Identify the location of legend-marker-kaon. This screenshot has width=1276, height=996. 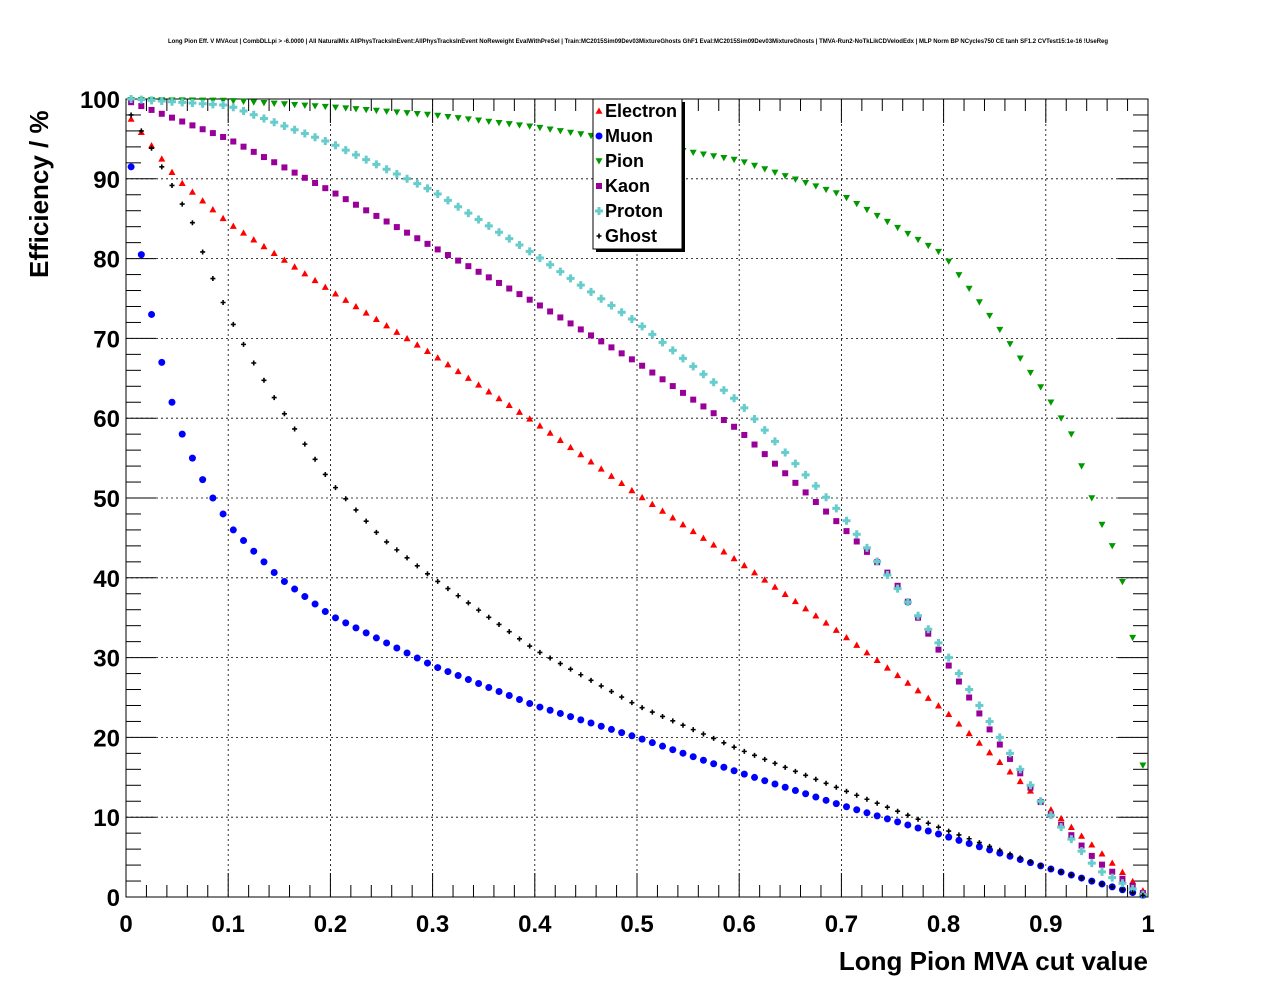
(599, 186).